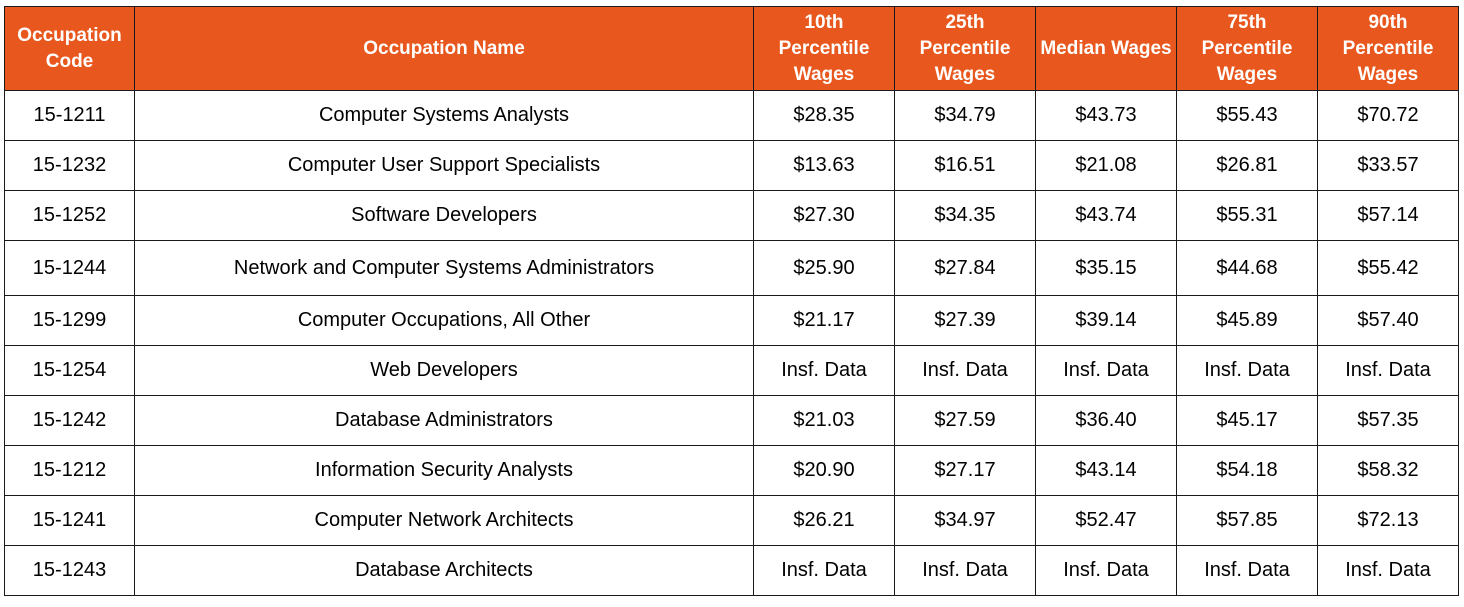 This screenshot has width=1464, height=607. I want to click on occupation-name: Database Administrators, so click(444, 420).